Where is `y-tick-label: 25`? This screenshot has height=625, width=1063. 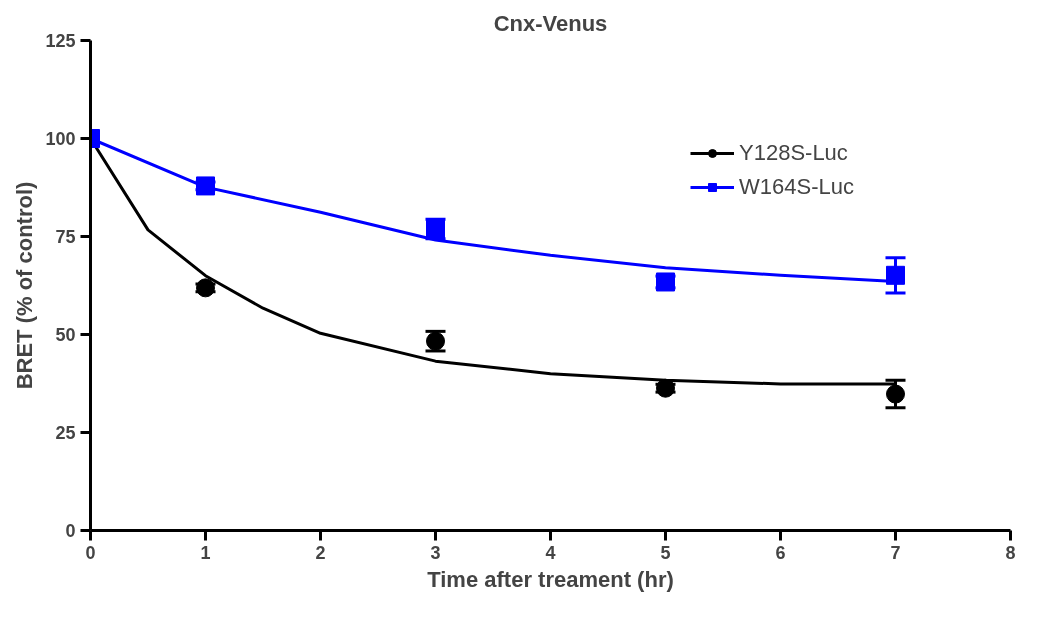
y-tick-label: 25 is located at coordinates (65, 433).